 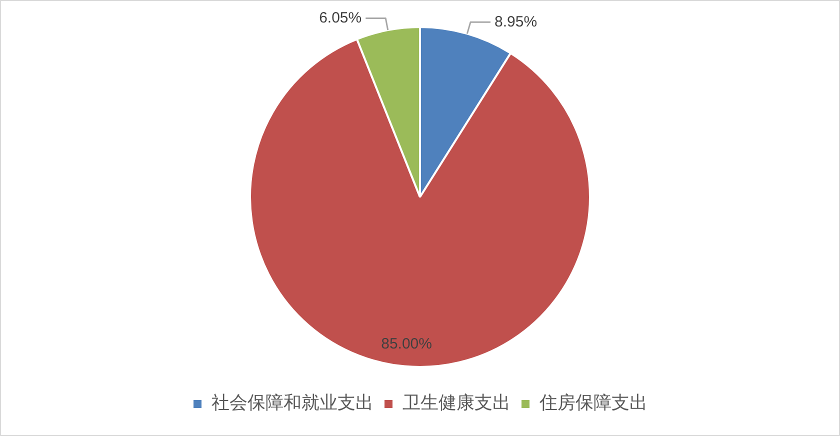 I want to click on legend-label: 卫生健康支出, so click(x=456, y=403).